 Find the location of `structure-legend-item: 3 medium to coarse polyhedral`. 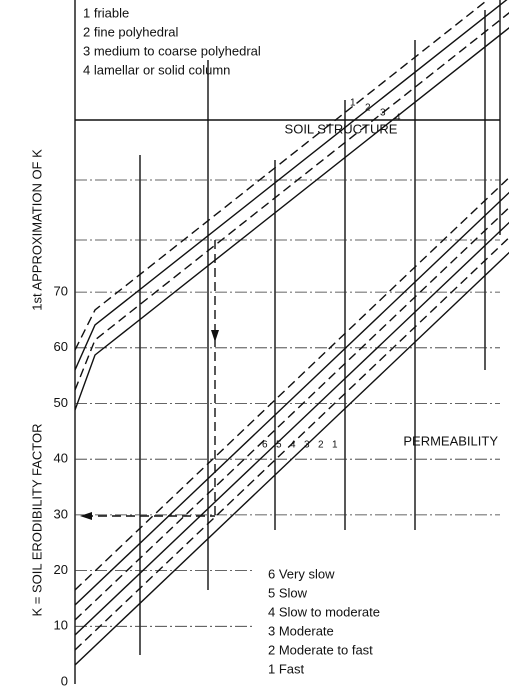

structure-legend-item: 3 medium to coarse polyhedral is located at coordinates (172, 50).